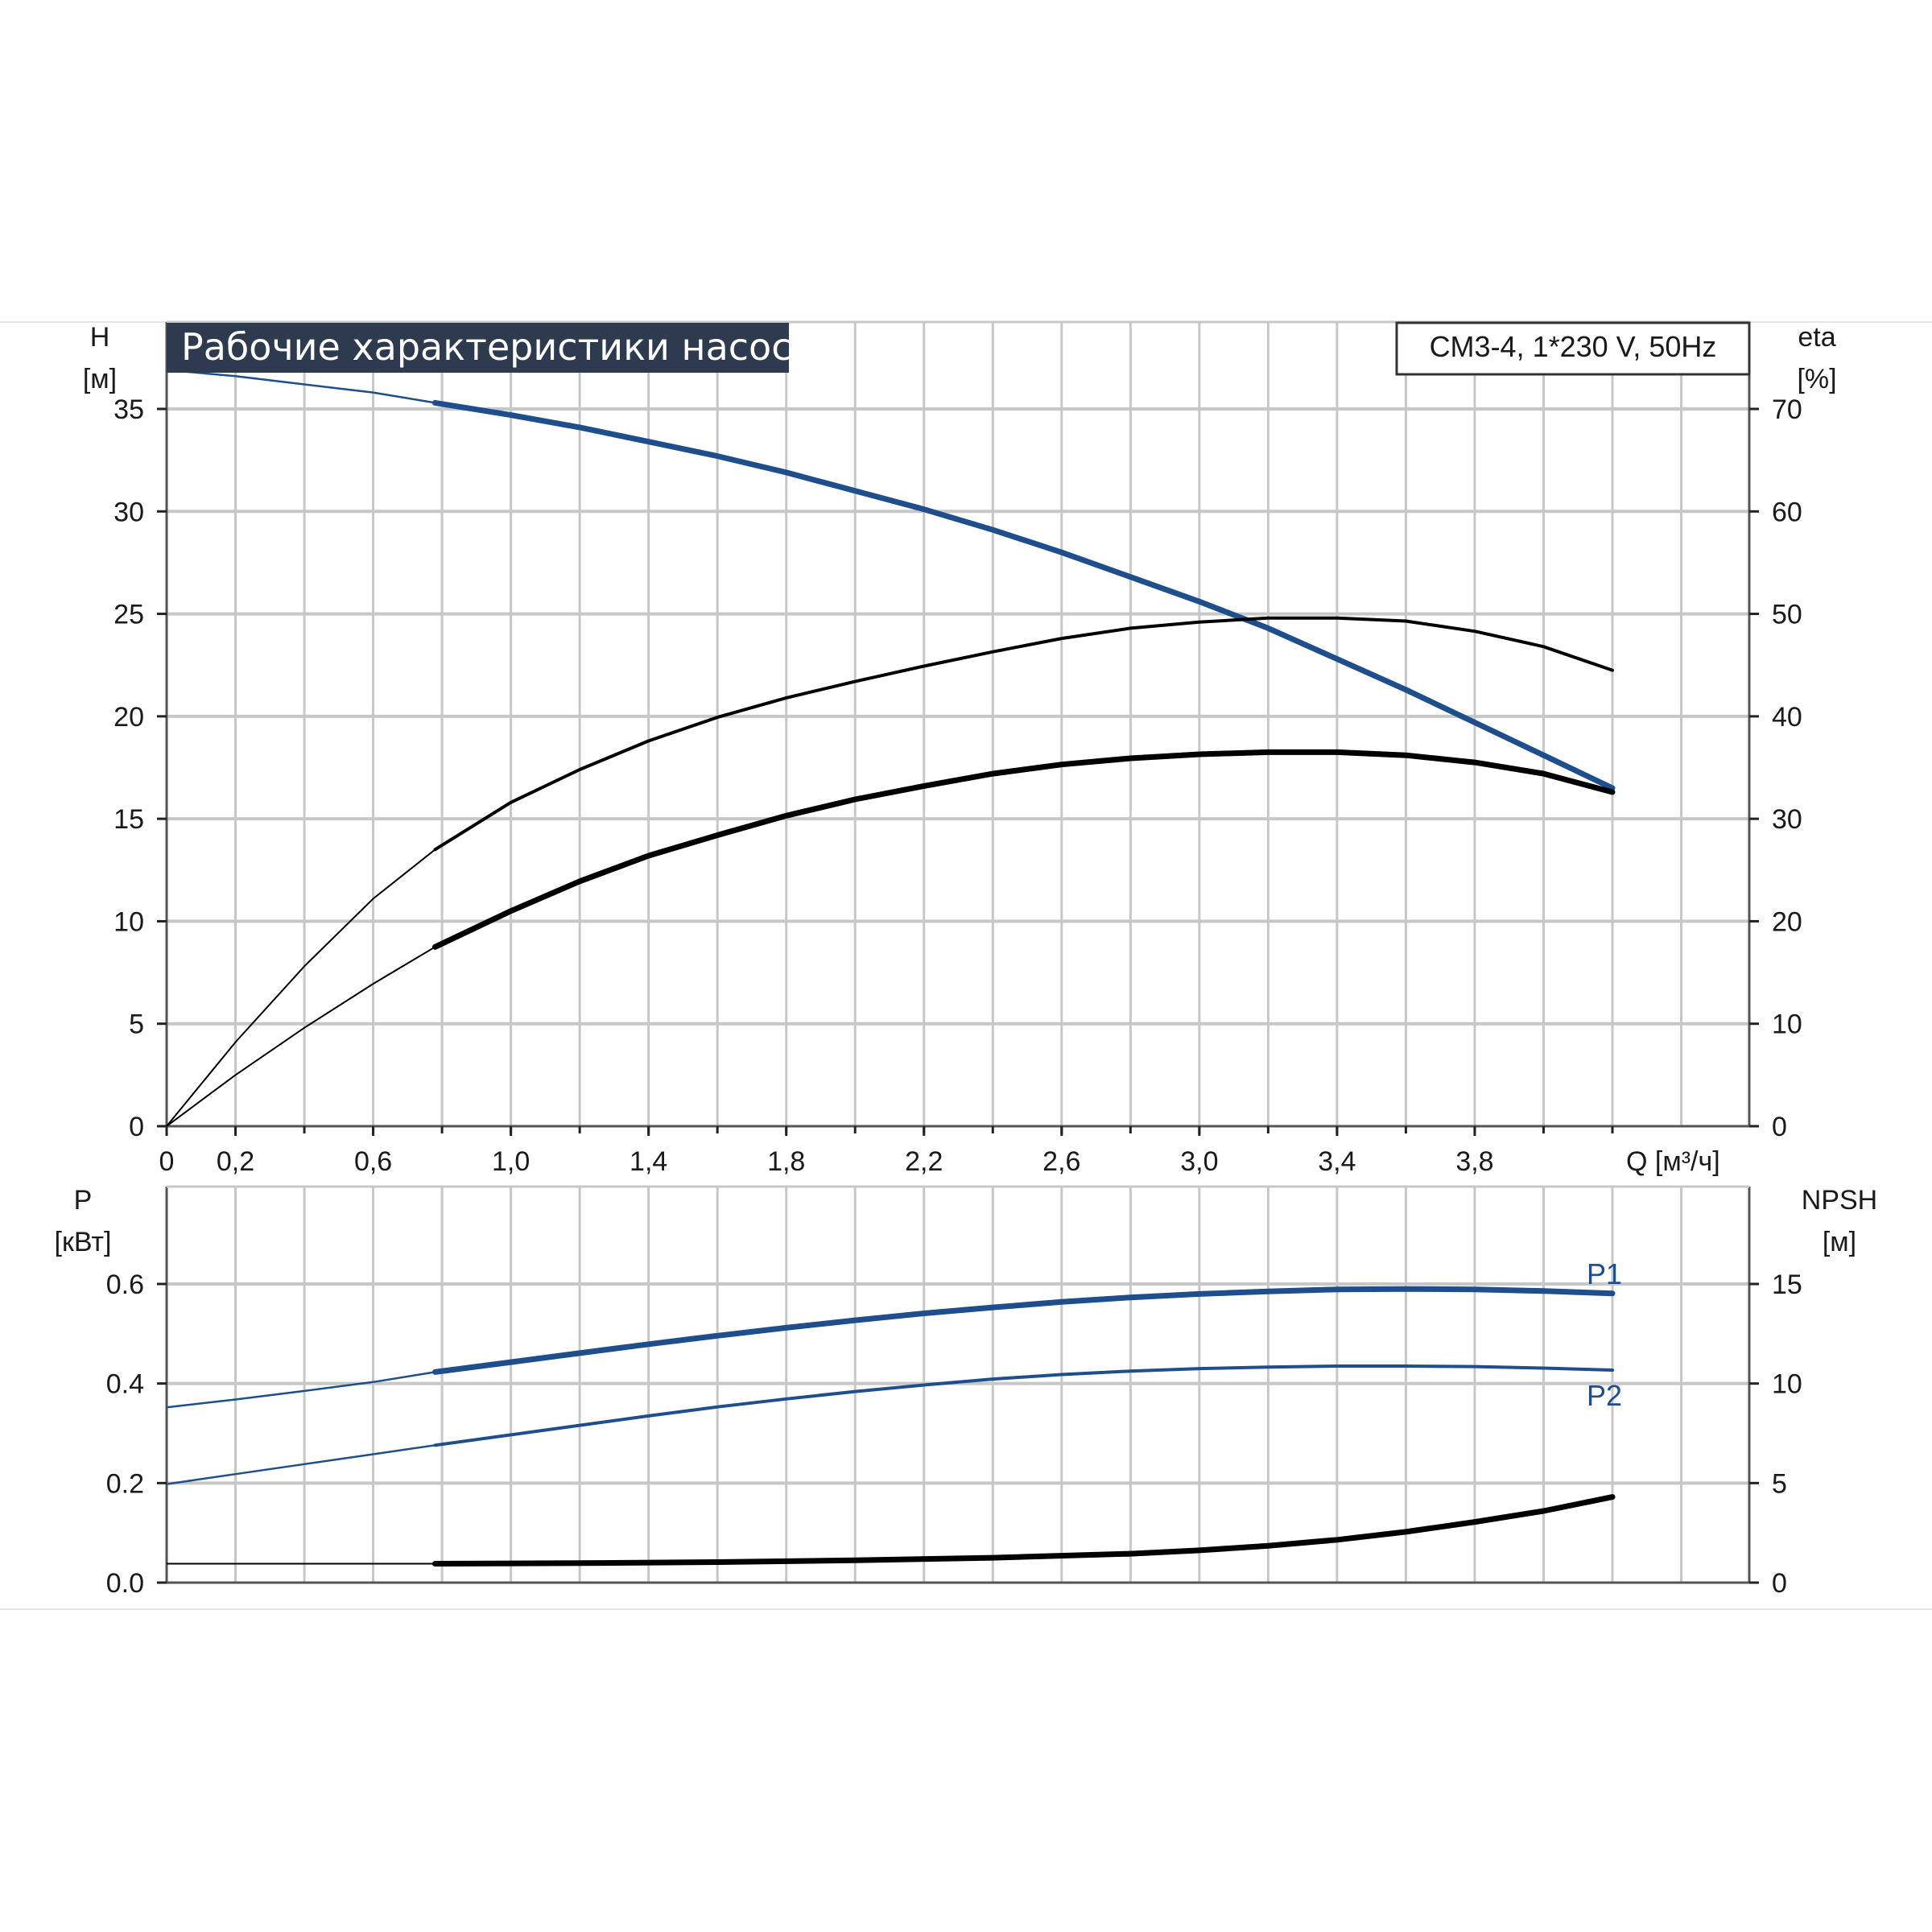 Image resolution: width=1932 pixels, height=1932 pixels. What do you see at coordinates (1839, 1200) in the screenshot?
I see `y-right-label-bottom: NPSH` at bounding box center [1839, 1200].